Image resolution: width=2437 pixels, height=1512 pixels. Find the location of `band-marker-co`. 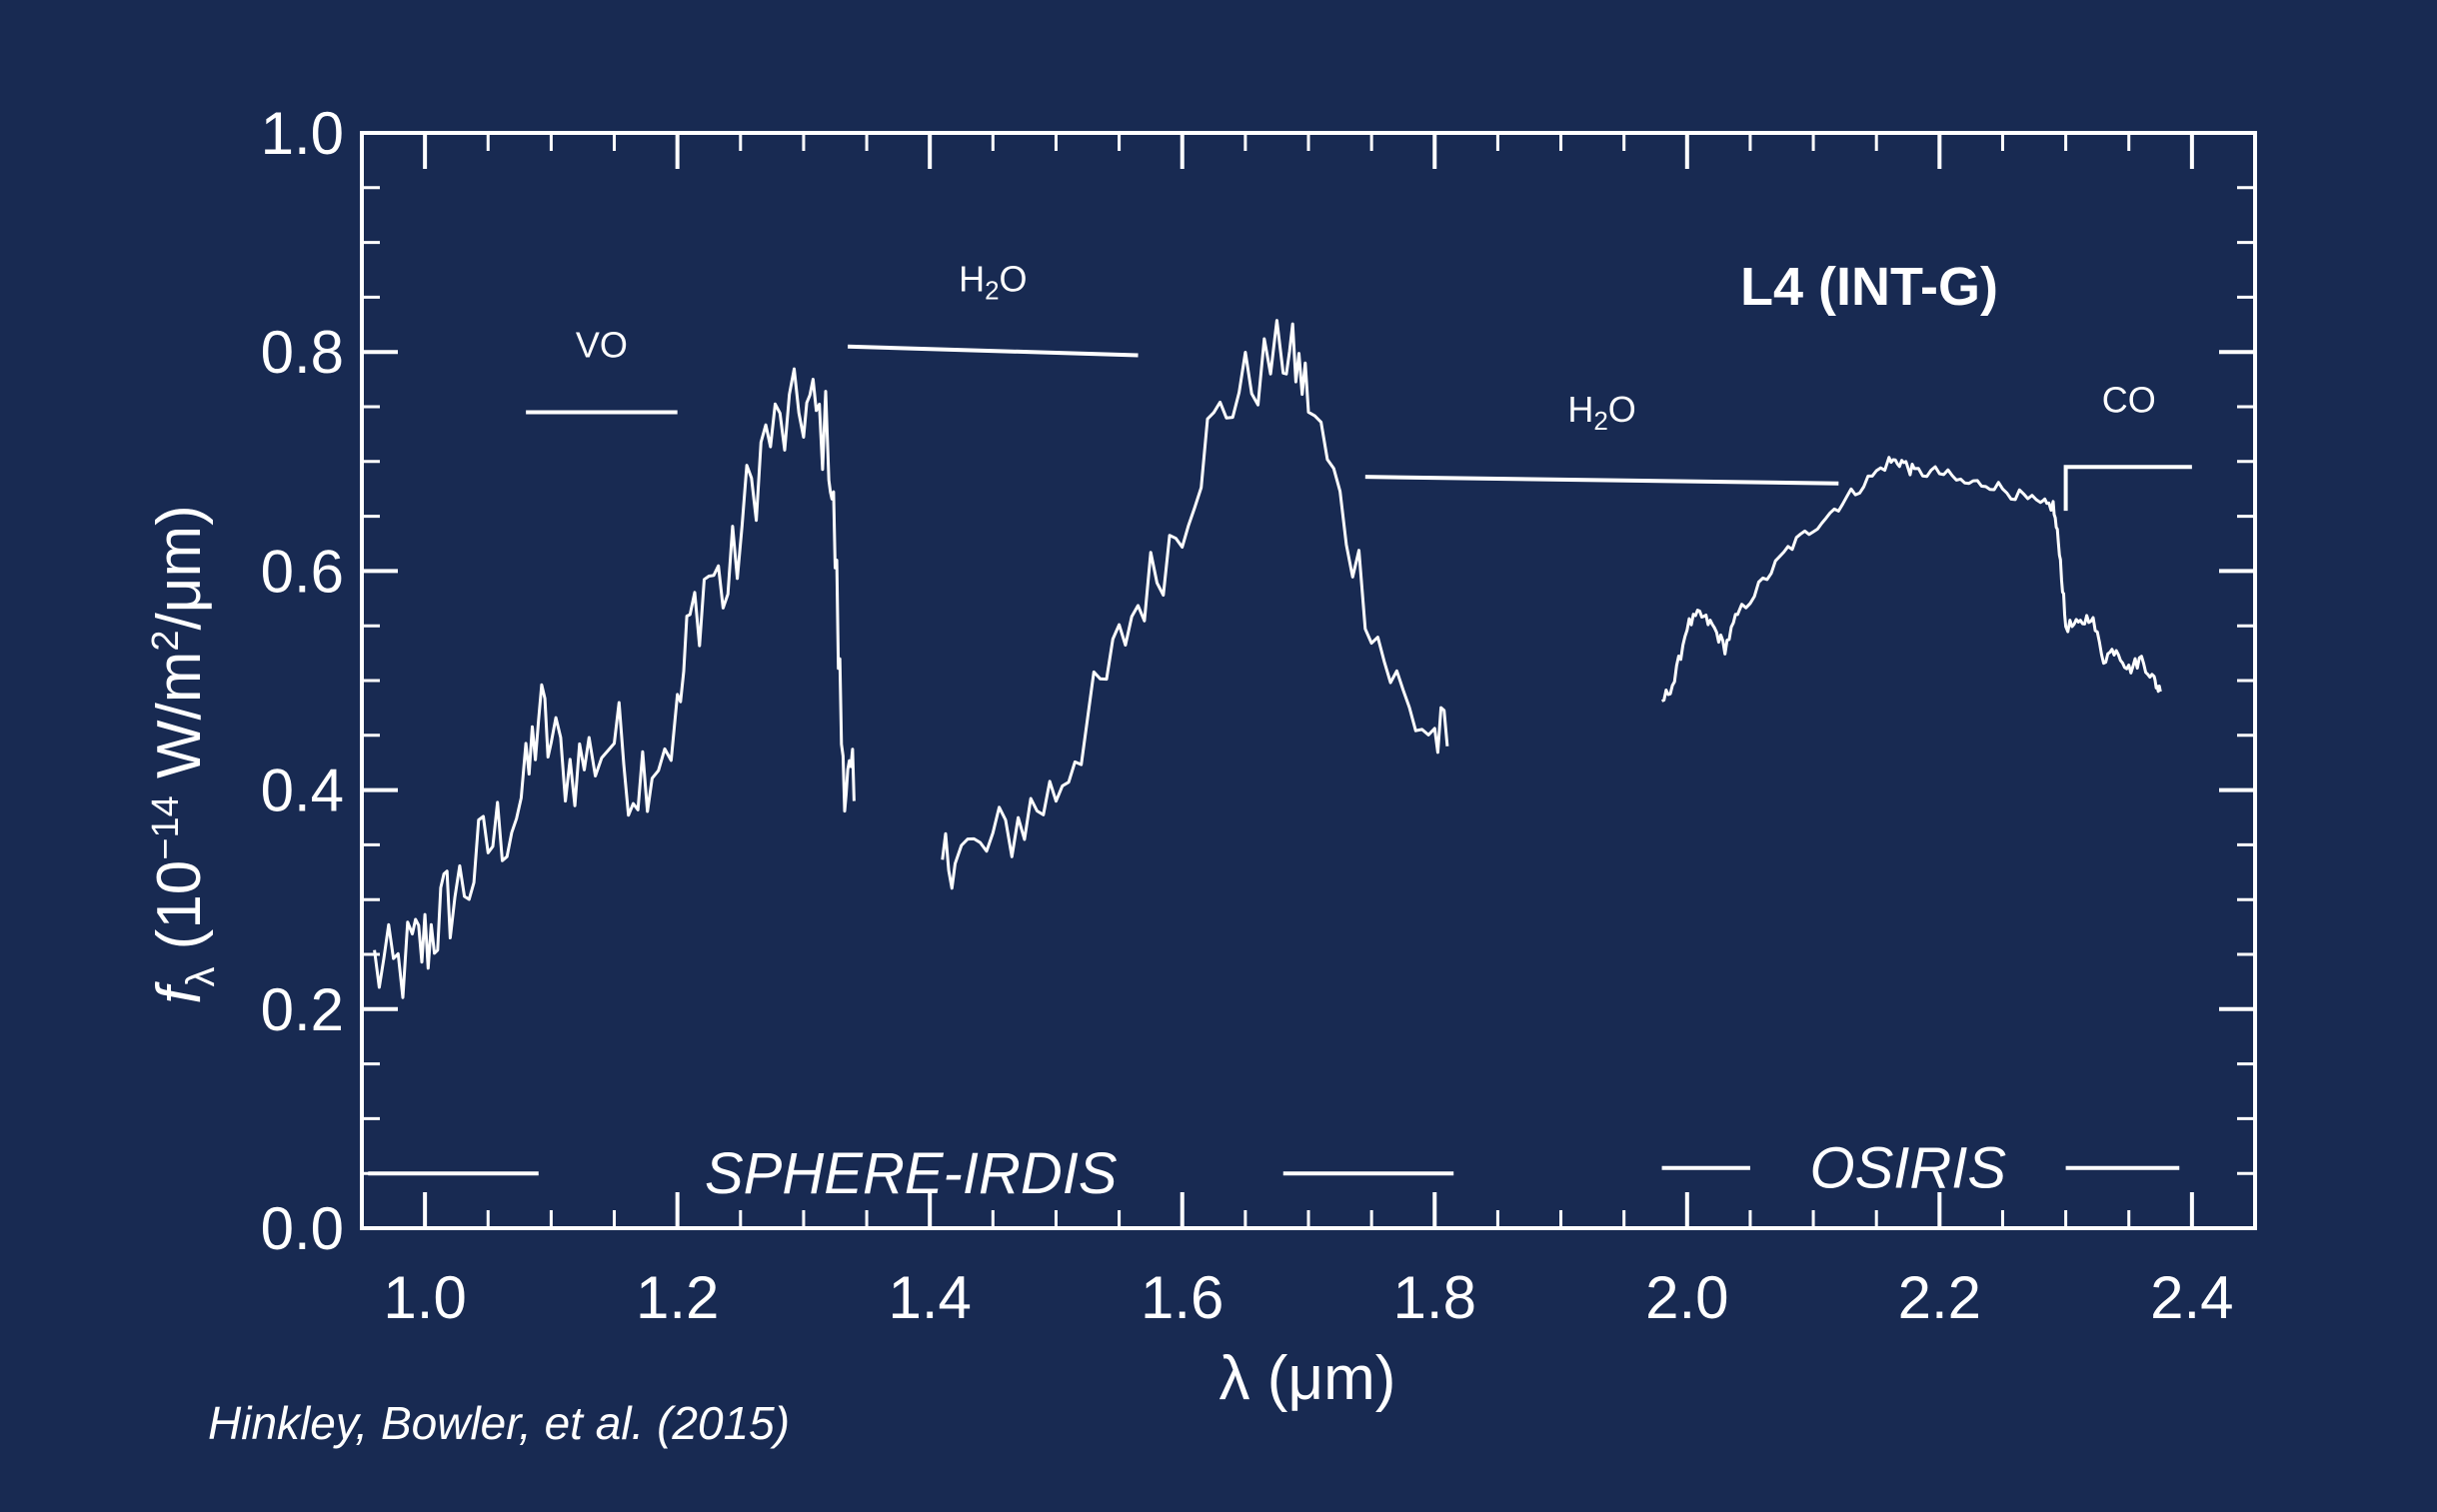

band-marker-co is located at coordinates (2127, 488).